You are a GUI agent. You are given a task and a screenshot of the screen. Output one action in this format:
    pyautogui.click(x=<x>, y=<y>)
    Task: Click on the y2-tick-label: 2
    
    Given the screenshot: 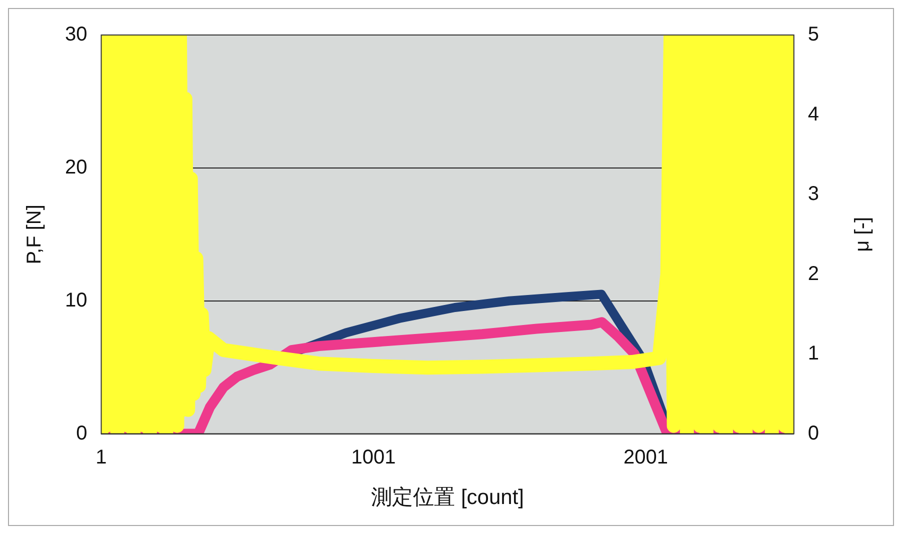 What is the action you would take?
    pyautogui.click(x=813, y=273)
    